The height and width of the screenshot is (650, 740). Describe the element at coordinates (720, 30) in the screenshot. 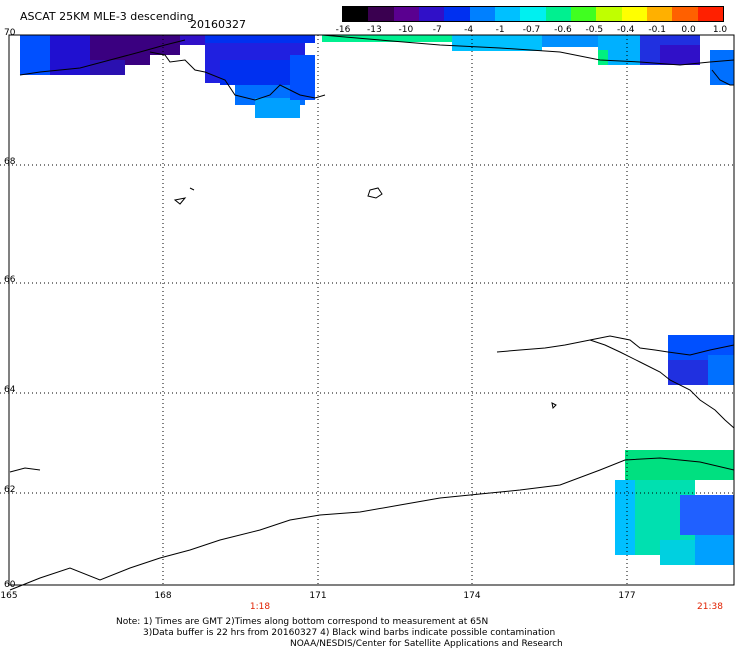

I see `colorbar-tick-label: 1.0` at that location.